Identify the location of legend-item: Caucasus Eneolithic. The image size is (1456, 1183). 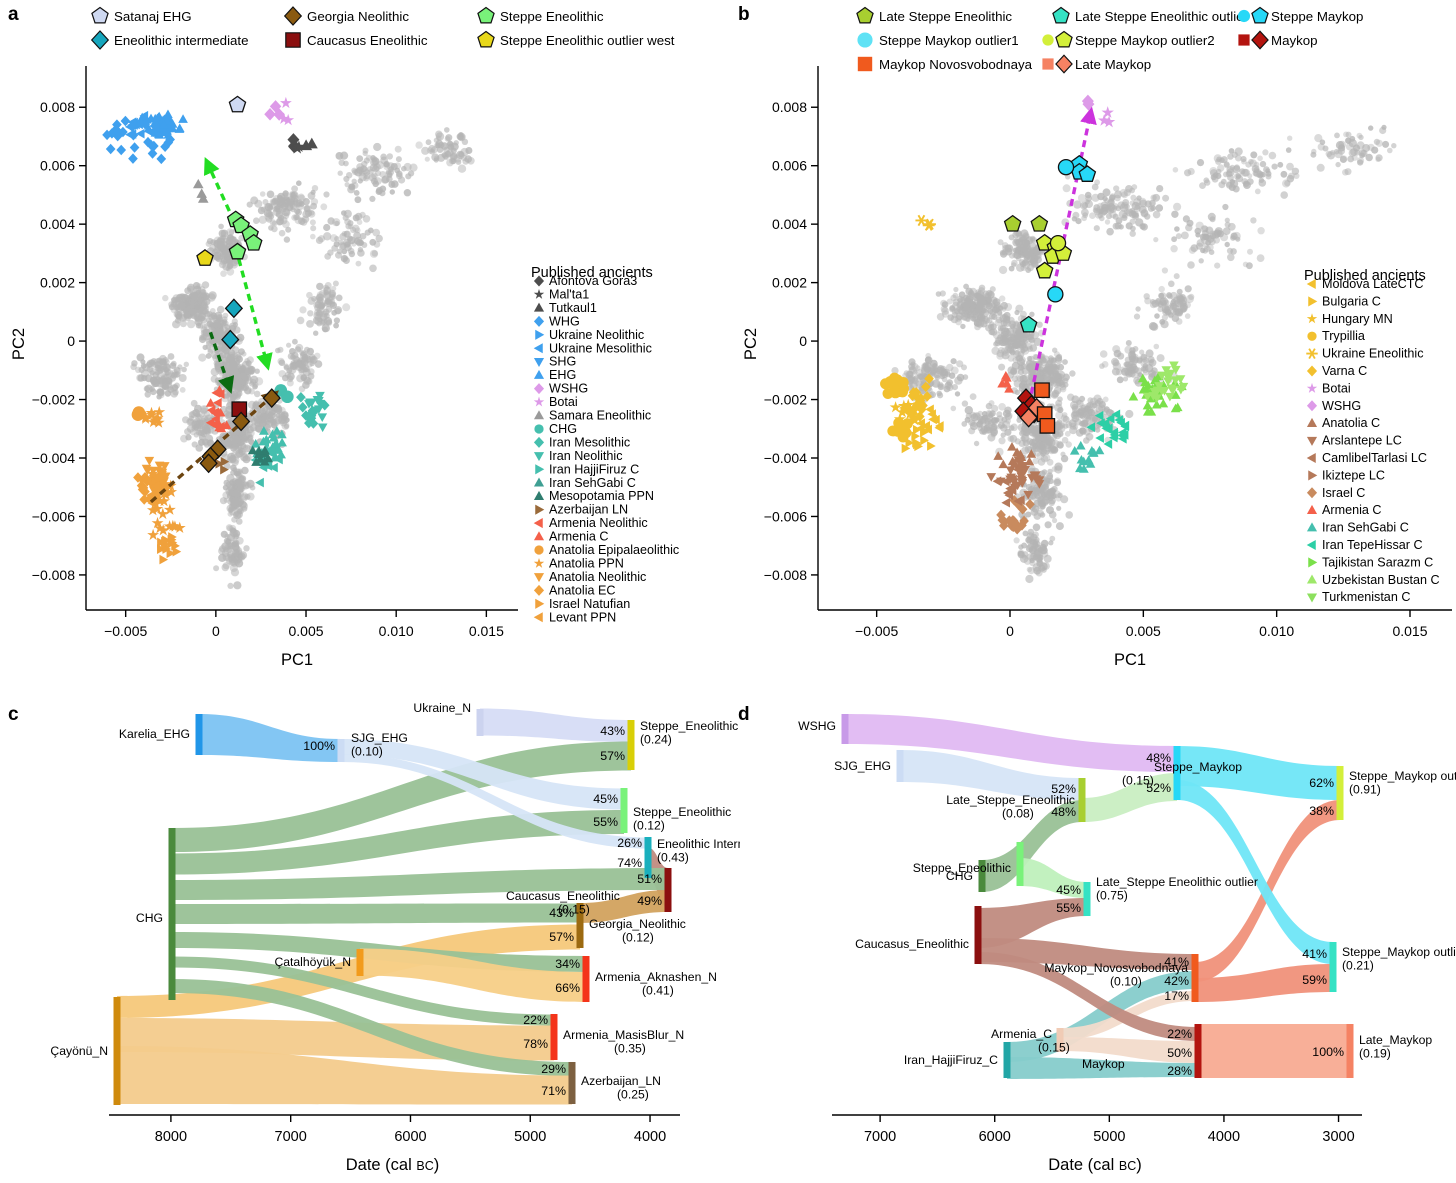
(356, 40).